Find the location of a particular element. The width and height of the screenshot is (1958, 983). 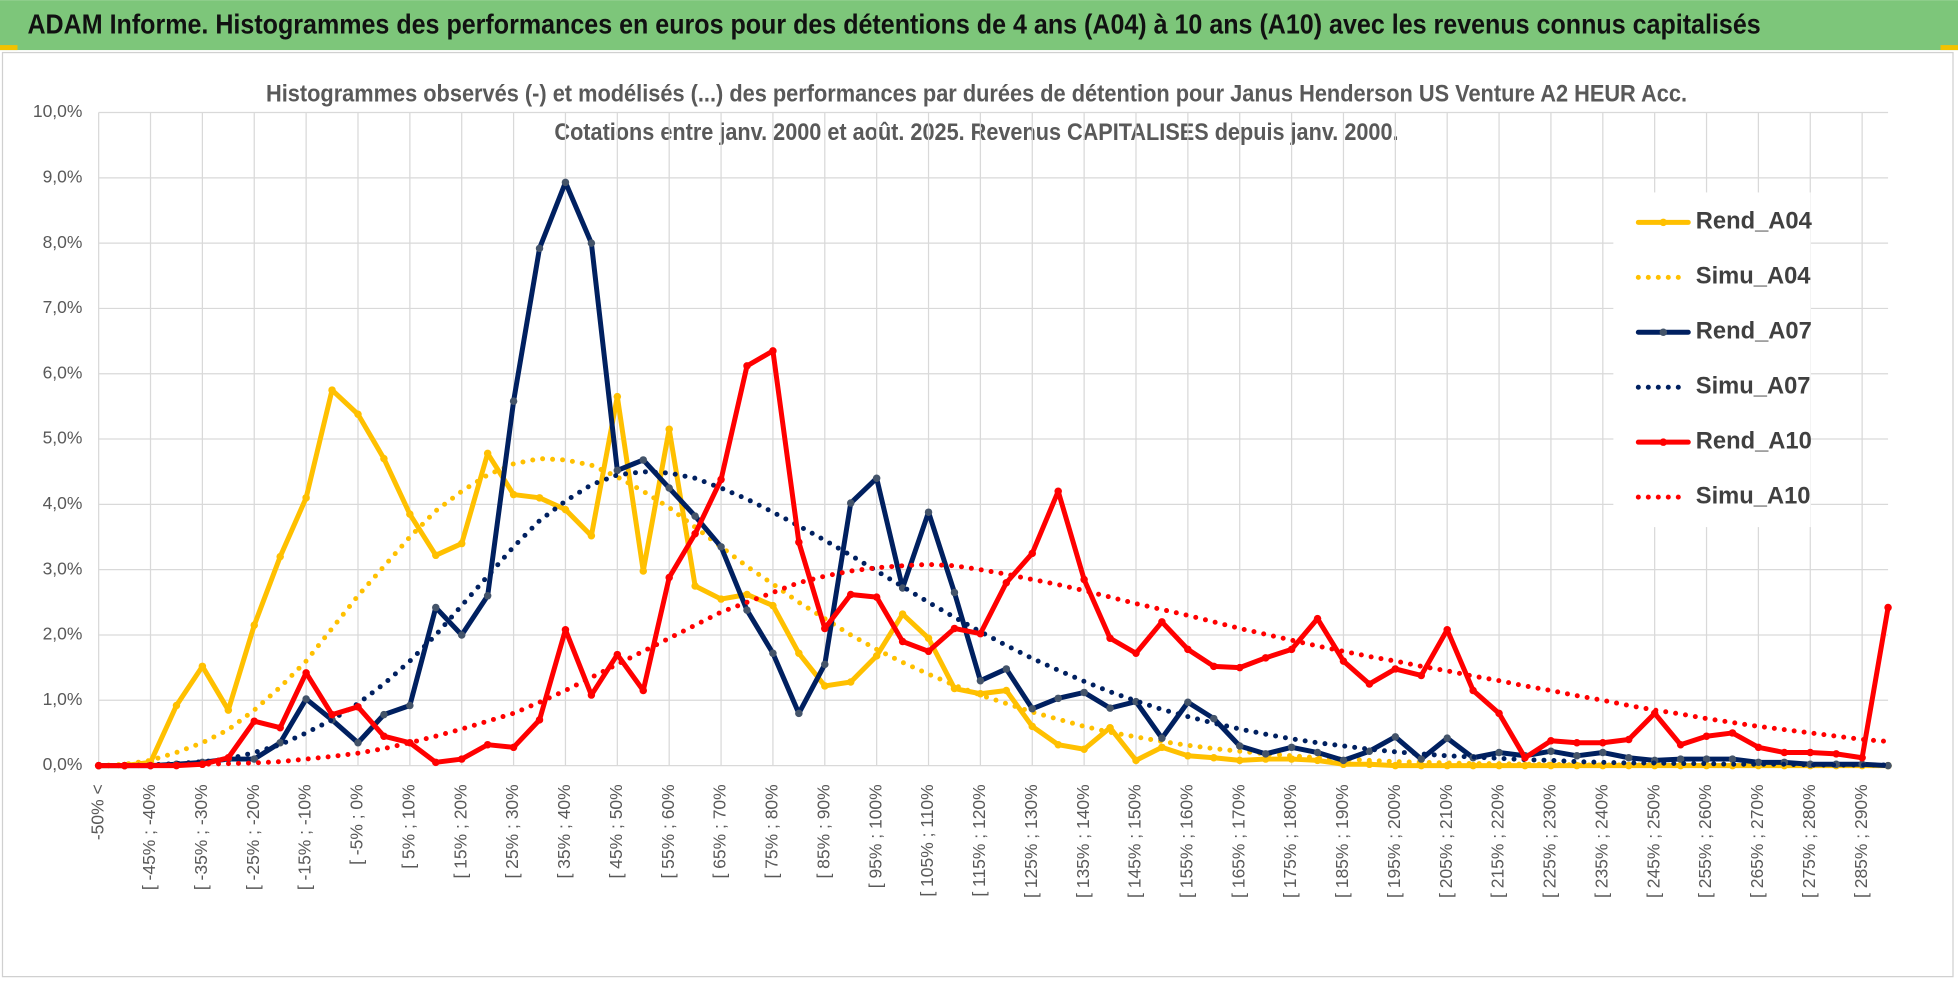

x-tick-label: [ 195% ; 200% is located at coordinates (1394, 841).